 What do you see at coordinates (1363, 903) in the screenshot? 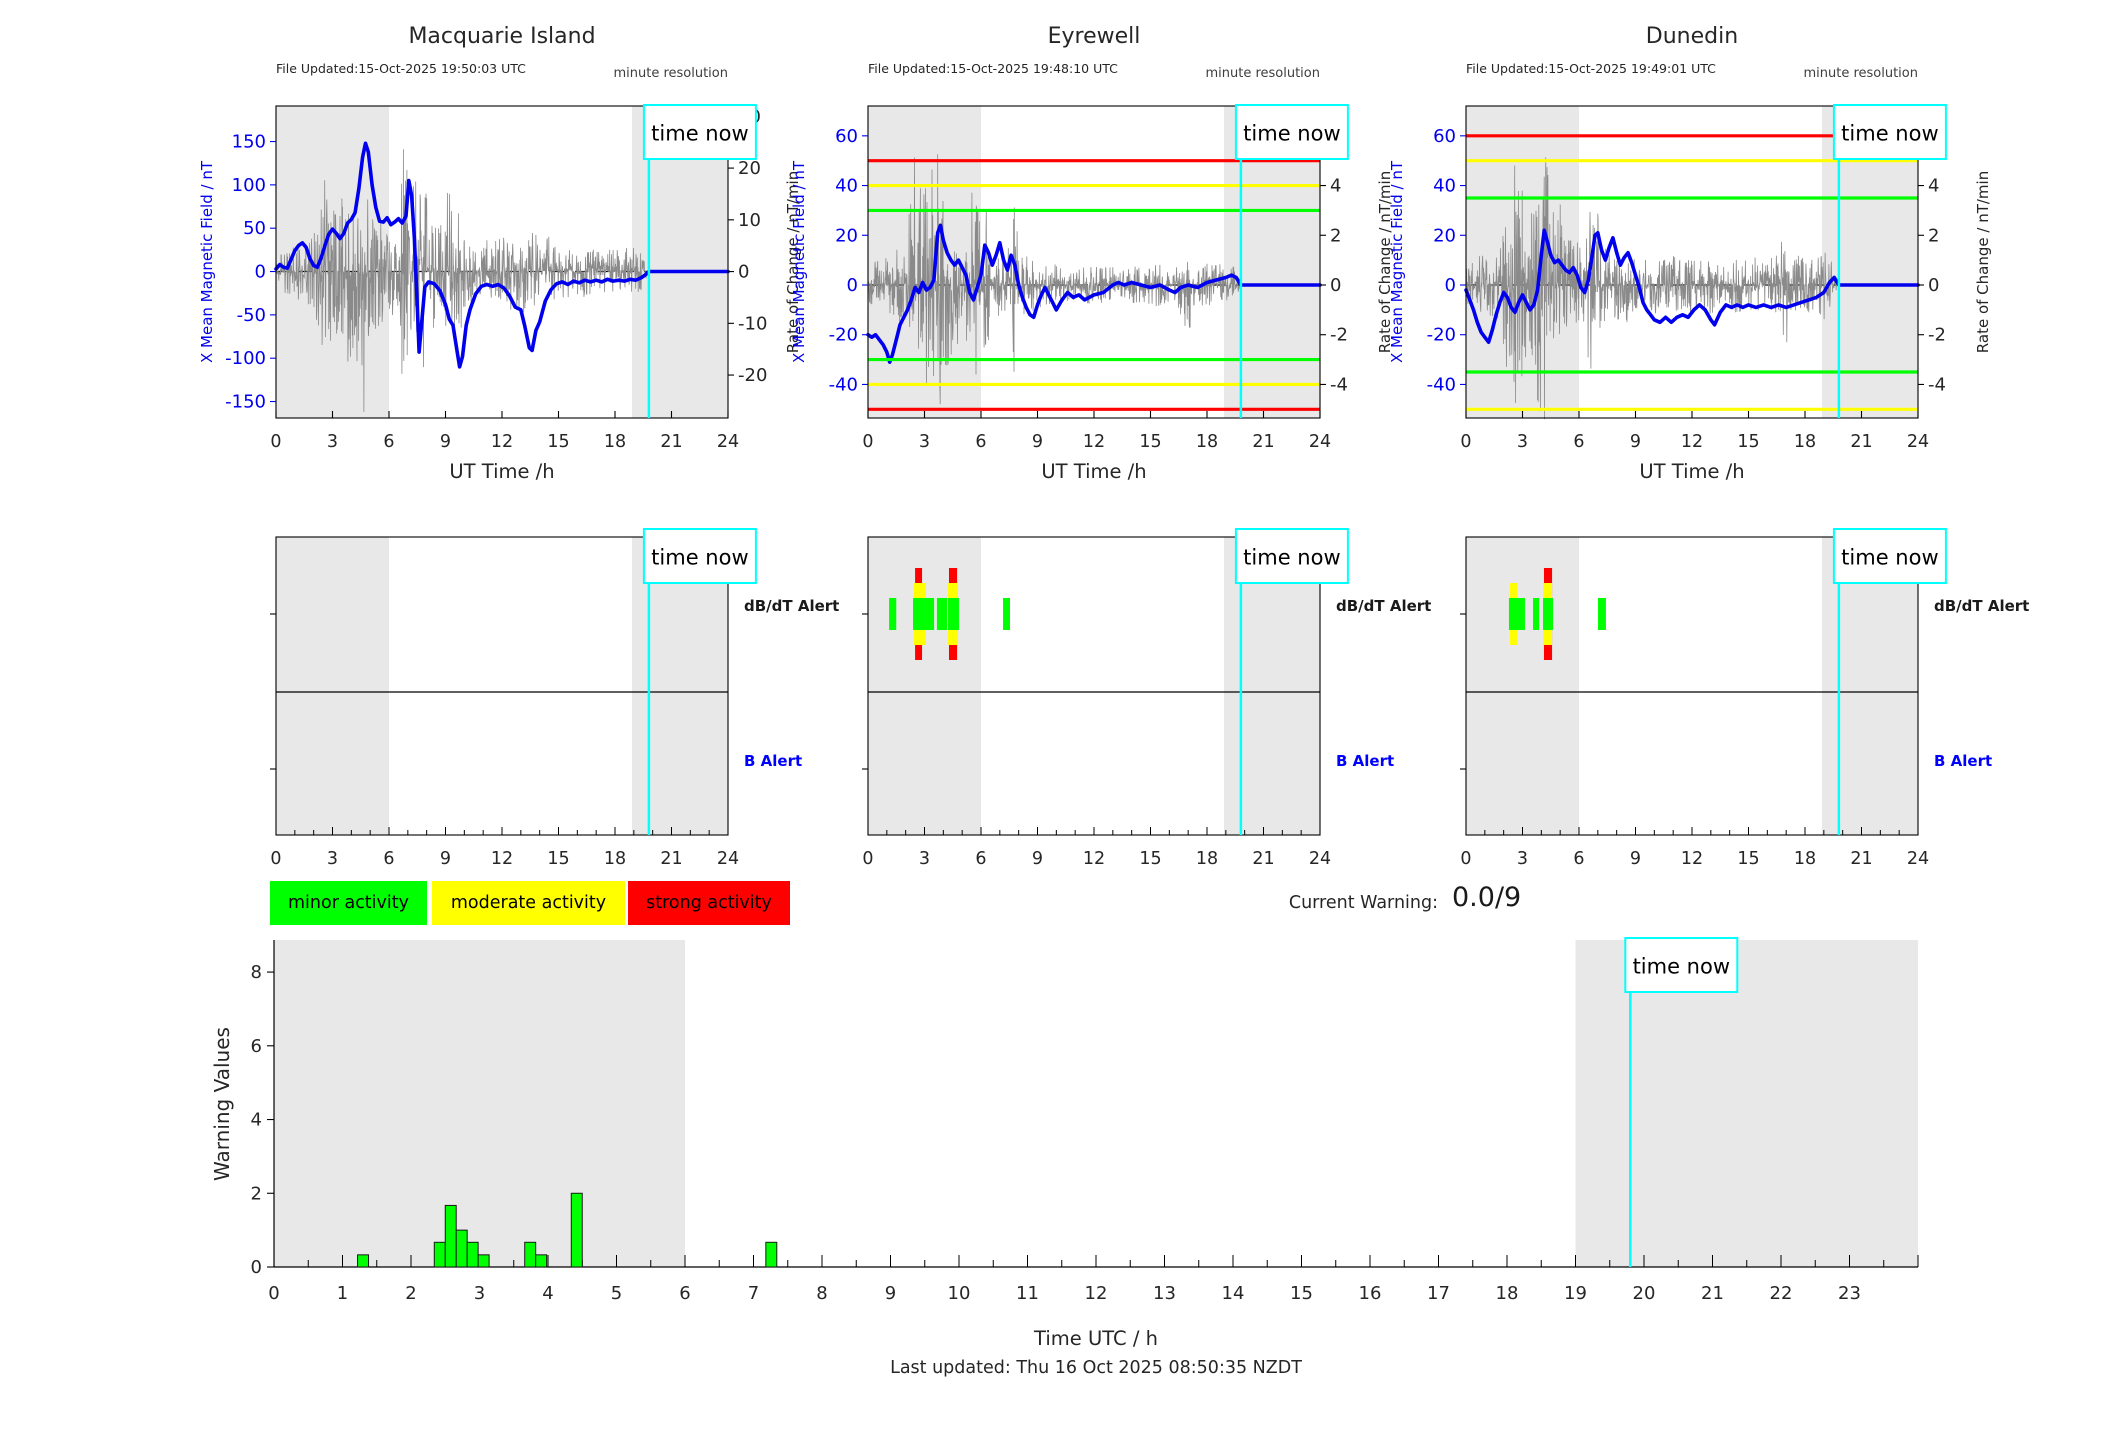
I see `current-warning-label: Current Warning:` at bounding box center [1363, 903].